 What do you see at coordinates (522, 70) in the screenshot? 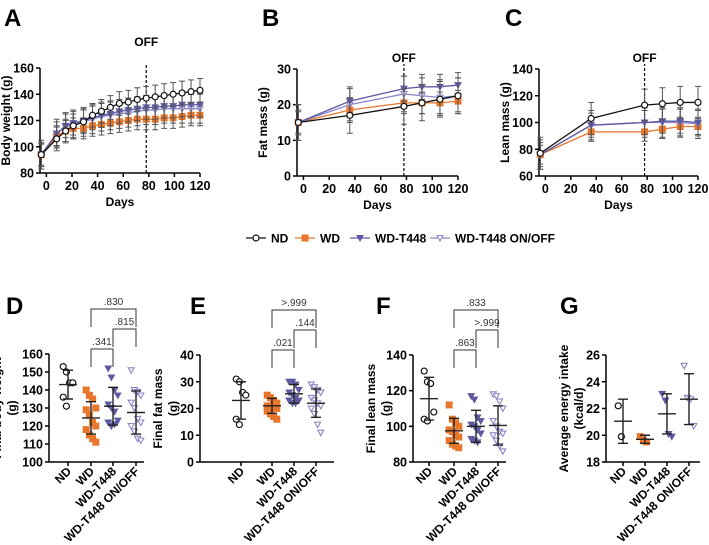
I see `y-tick-label: 140` at bounding box center [522, 70].